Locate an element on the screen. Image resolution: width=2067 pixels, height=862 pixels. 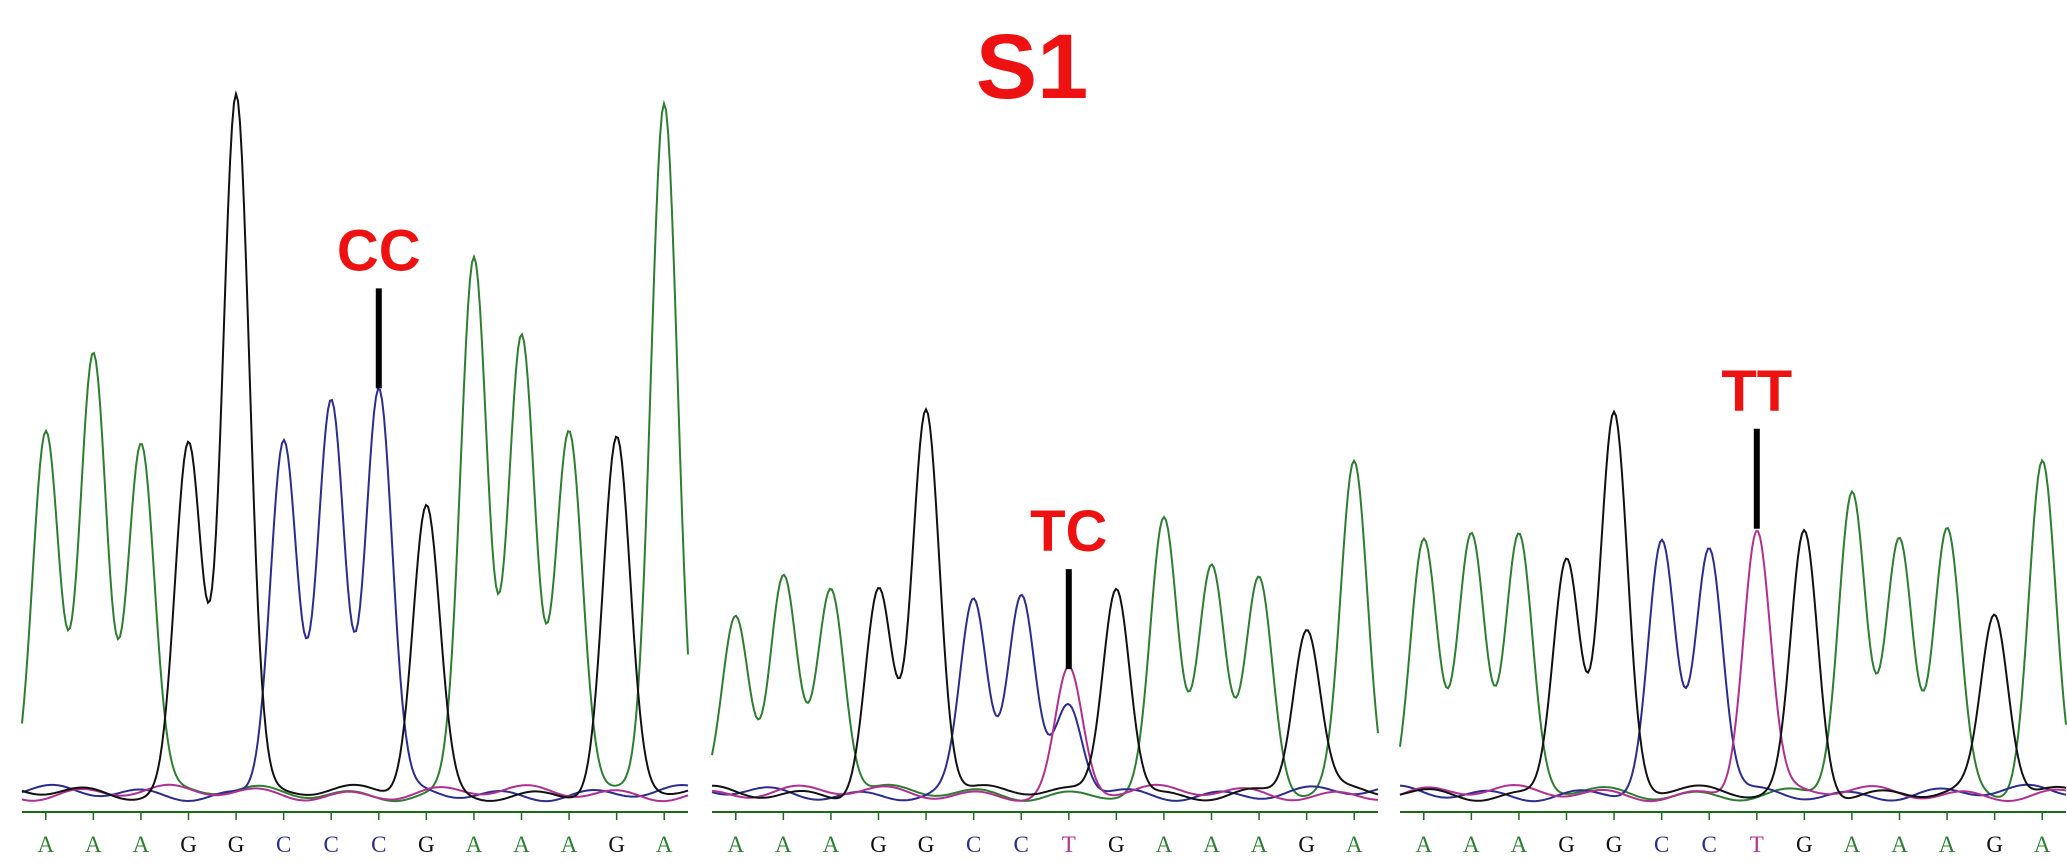
trace-c is located at coordinates (1045, 697).